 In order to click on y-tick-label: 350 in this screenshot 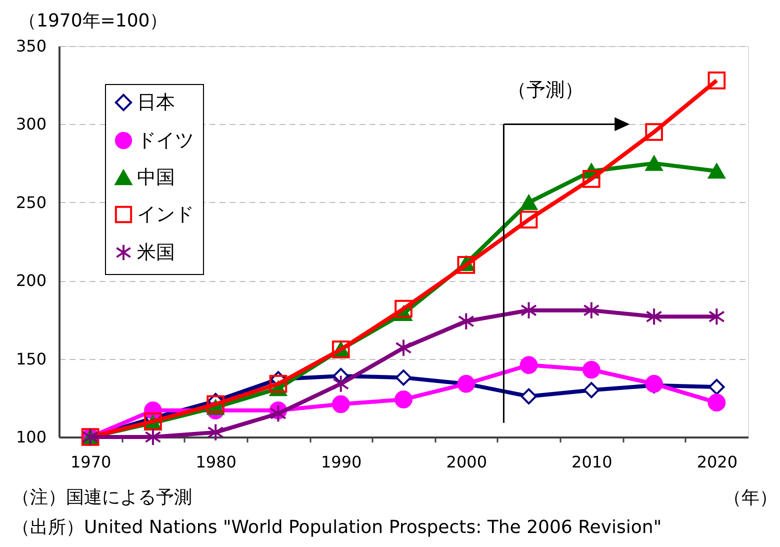, I will do `click(31, 46)`.